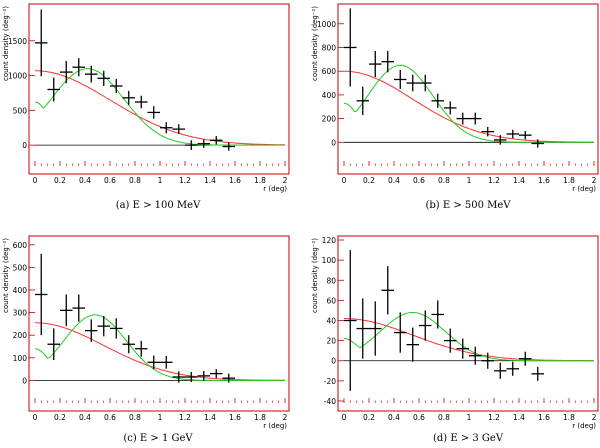 The width and height of the screenshot is (600, 448). I want to click on y-tick-label: 400, so click(20, 290).